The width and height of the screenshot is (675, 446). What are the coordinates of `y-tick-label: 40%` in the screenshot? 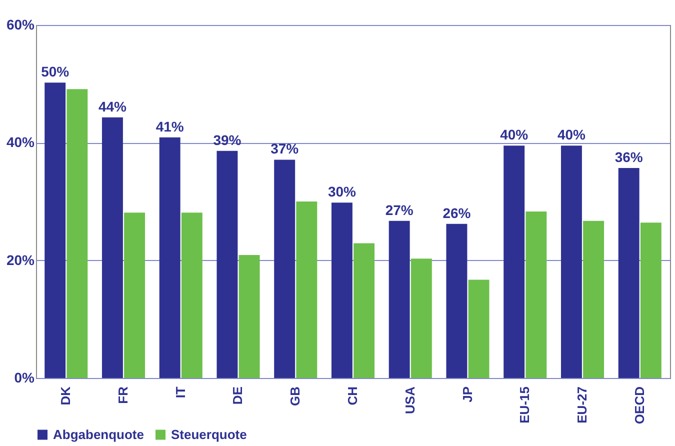 It's located at (21, 142).